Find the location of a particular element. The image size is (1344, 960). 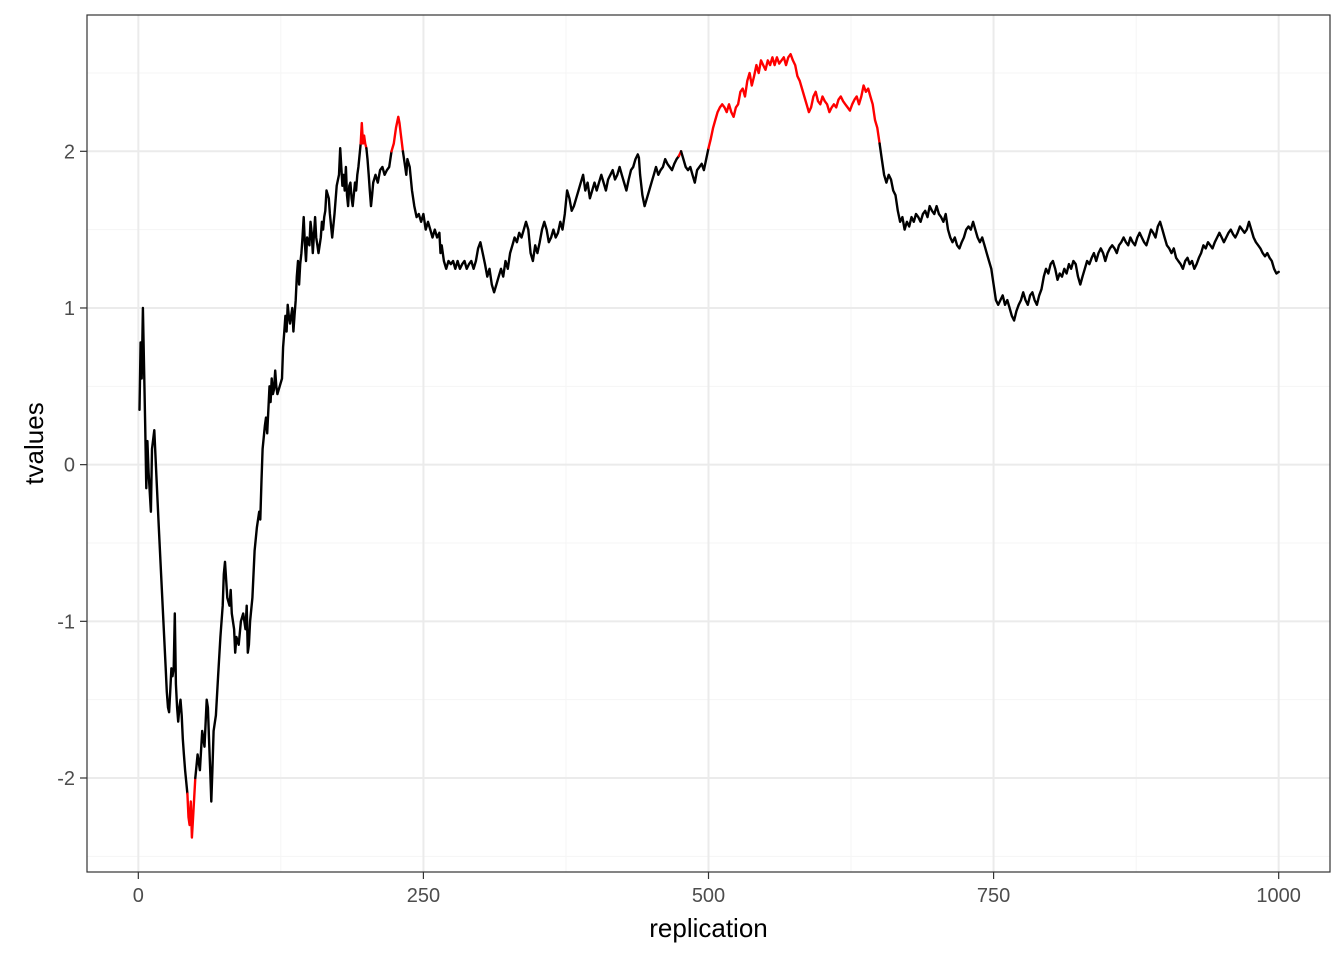

y-tick-label: 1 is located at coordinates (69, 309).